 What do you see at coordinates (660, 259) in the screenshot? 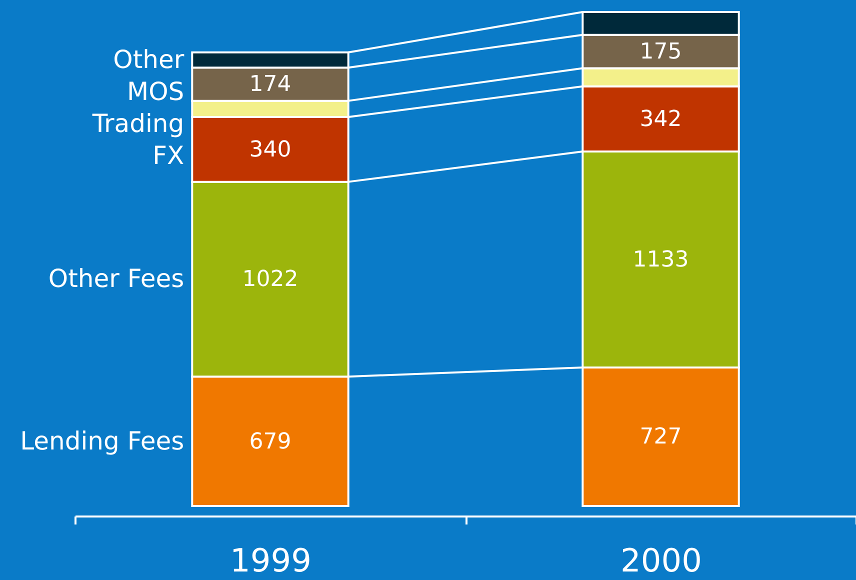
I see `data-label: 1133` at bounding box center [660, 259].